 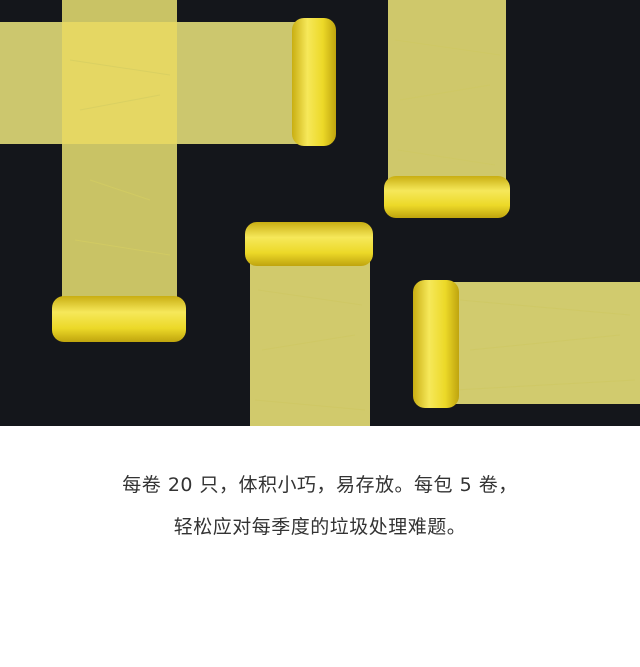 I want to click on bag-roll-bottom-right, so click(x=436, y=344).